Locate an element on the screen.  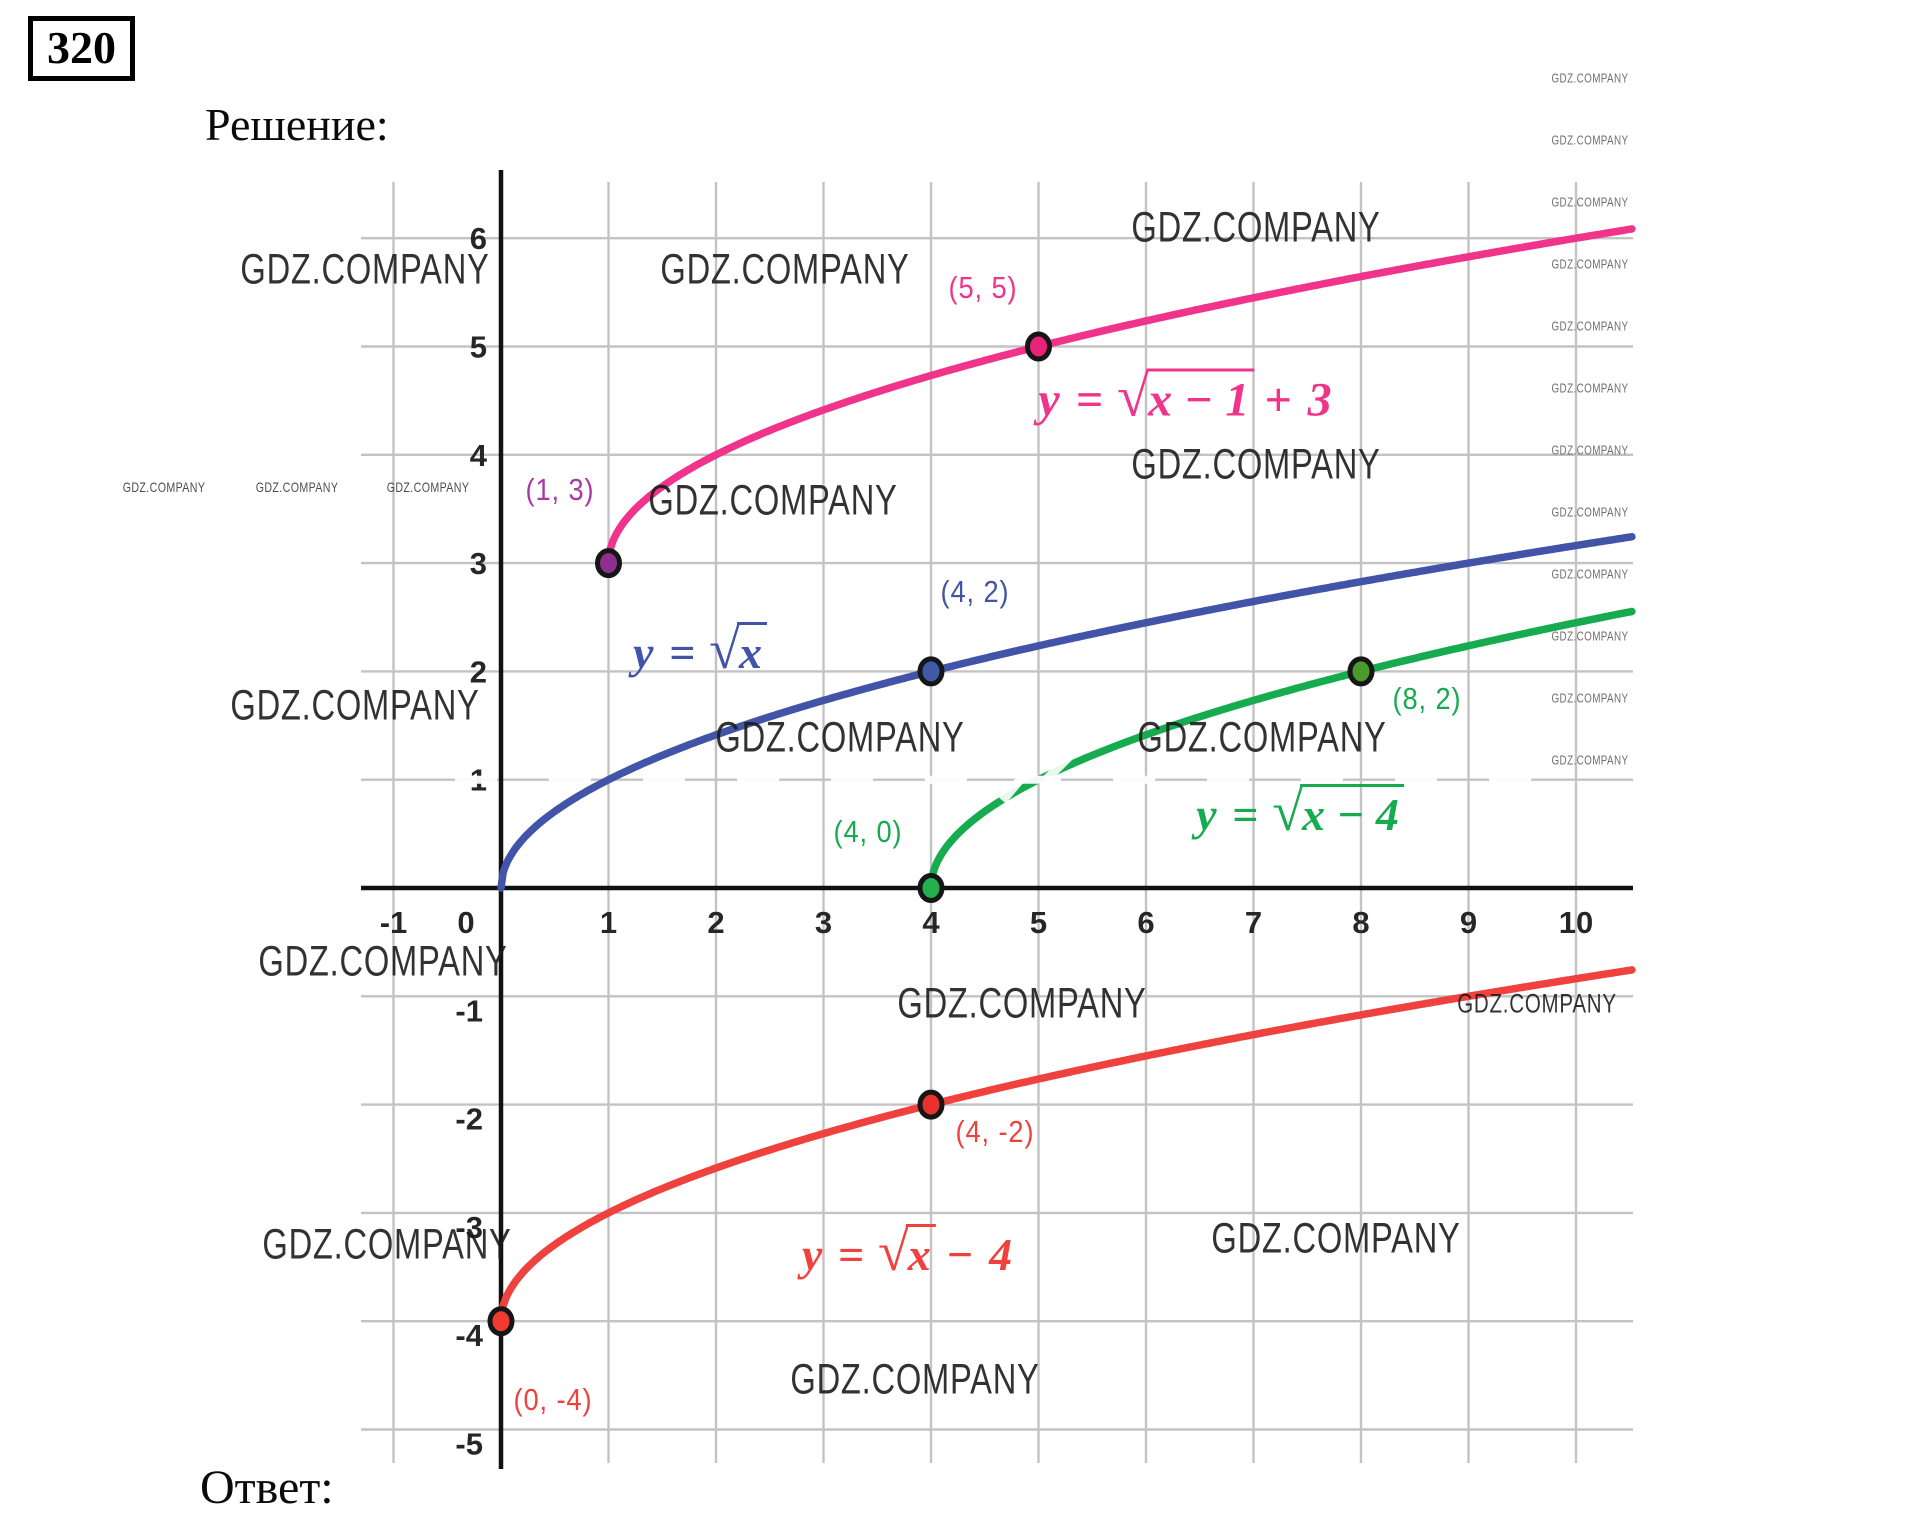
x-tick-label: -1 is located at coordinates (394, 922).